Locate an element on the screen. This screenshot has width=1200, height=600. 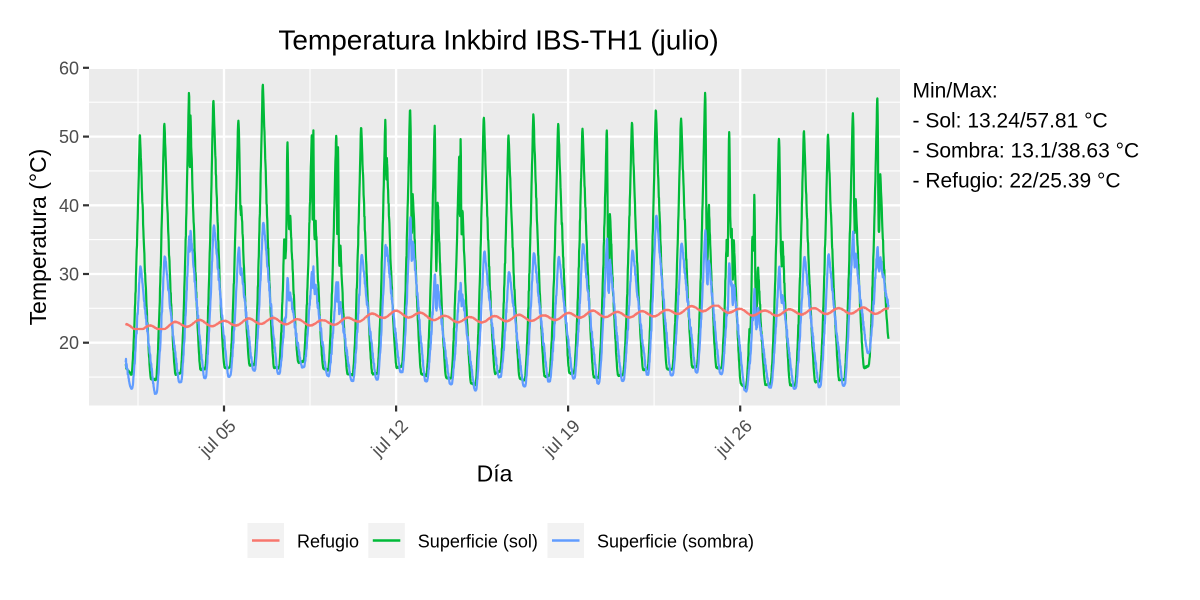
svg-text: - Sombra: 13.1/38.63 °C is located at coordinates (1026, 150).